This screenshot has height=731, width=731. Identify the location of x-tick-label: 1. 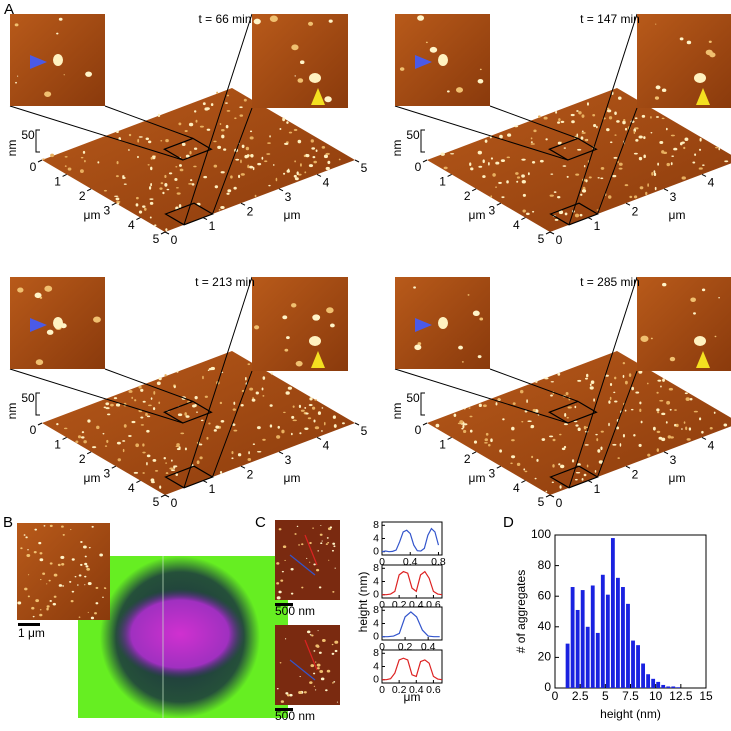
(57, 182).